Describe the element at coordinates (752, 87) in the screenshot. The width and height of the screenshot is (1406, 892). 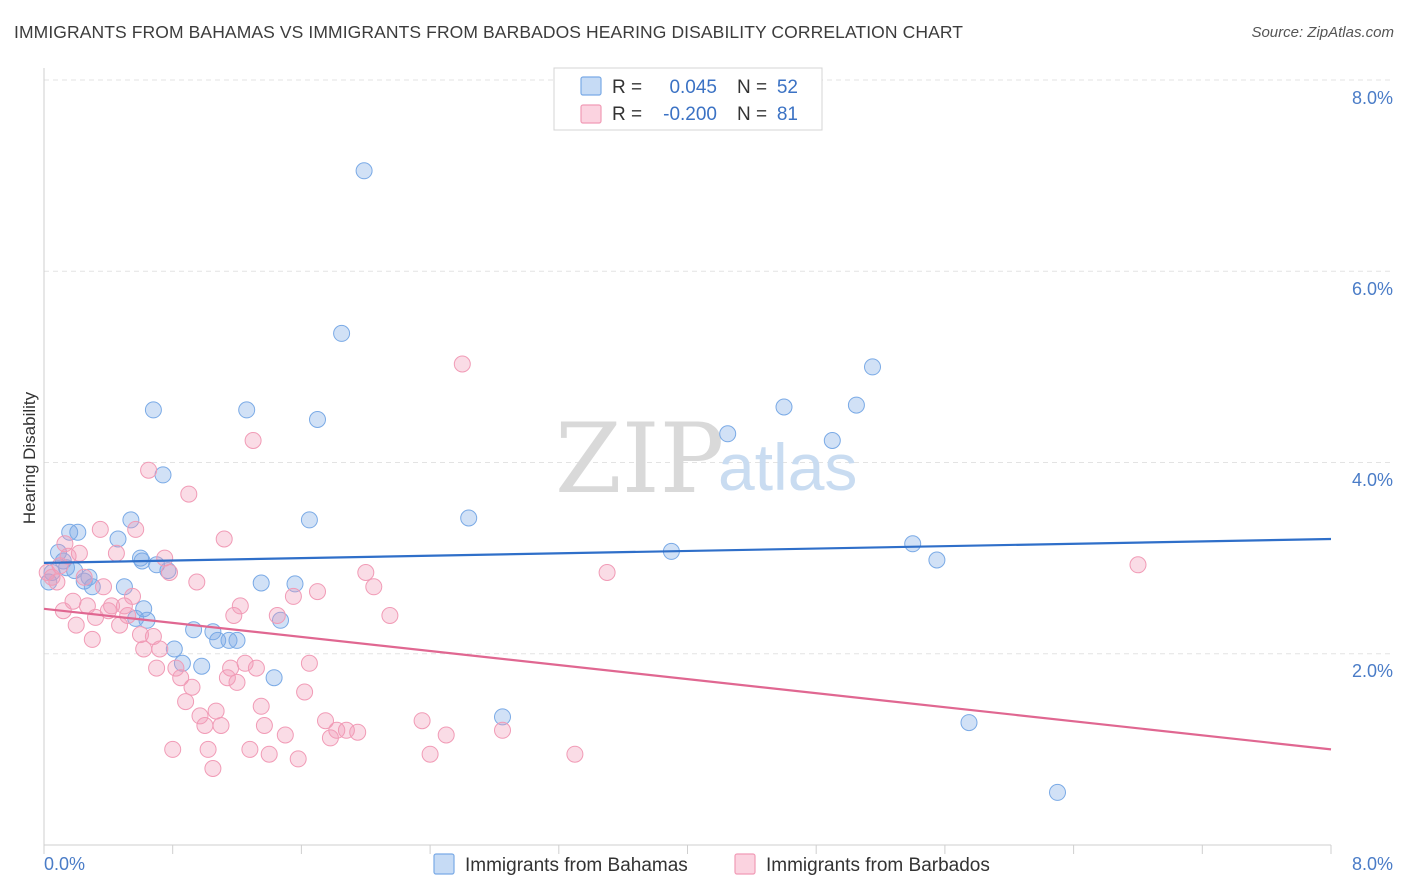
I see `legend-n-label-1: N =` at that location.